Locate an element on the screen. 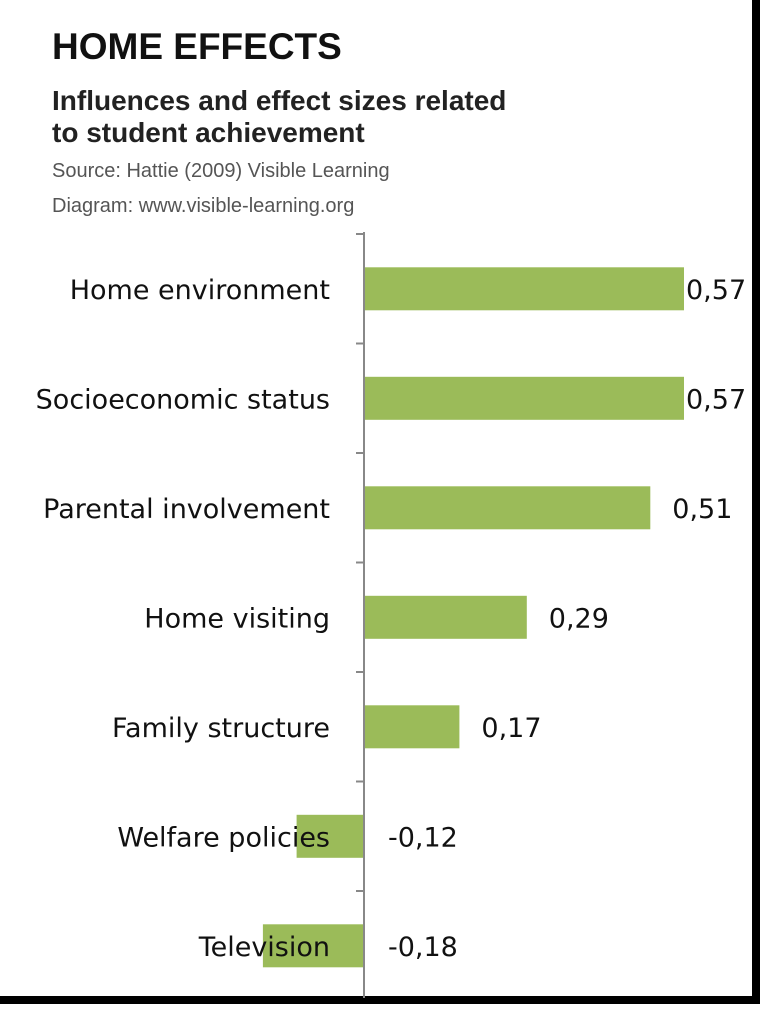  category-label: Family structure is located at coordinates (221, 728).